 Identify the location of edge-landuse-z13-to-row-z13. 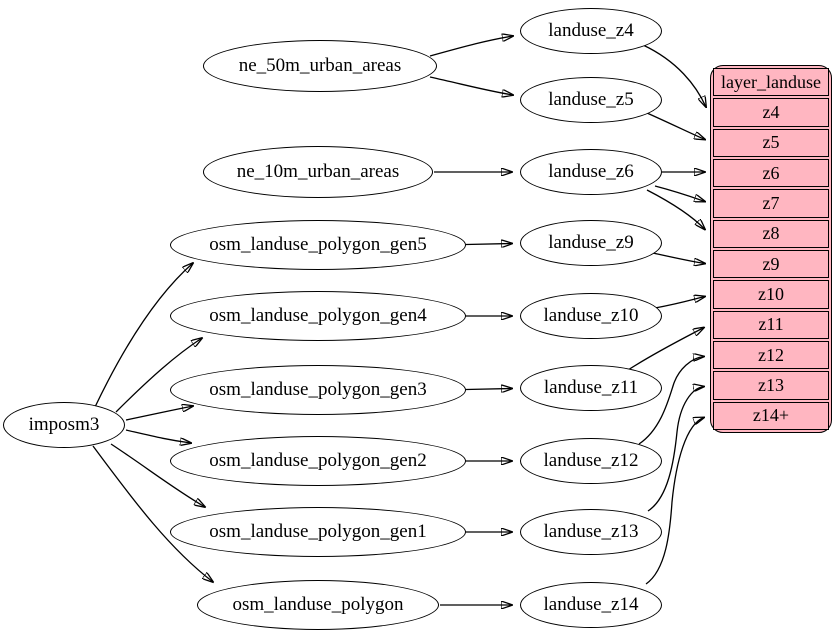
(675, 449).